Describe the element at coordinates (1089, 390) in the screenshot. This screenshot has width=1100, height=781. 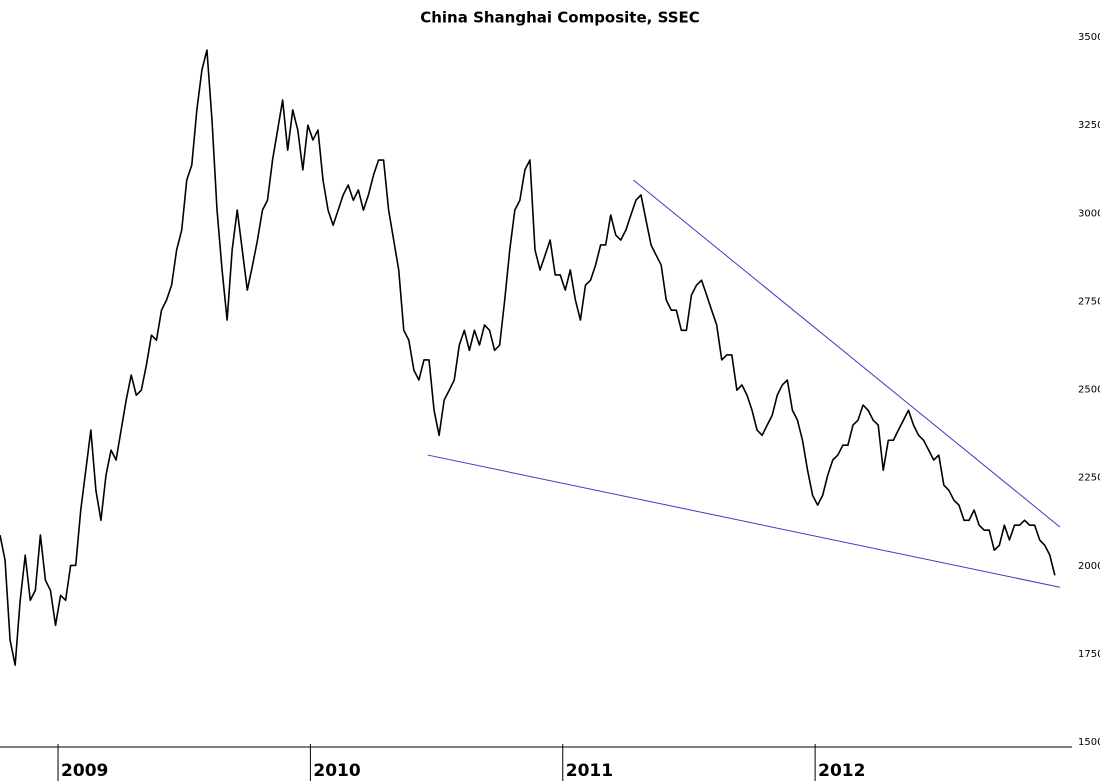
I see `y-tick-label: 2500` at that location.